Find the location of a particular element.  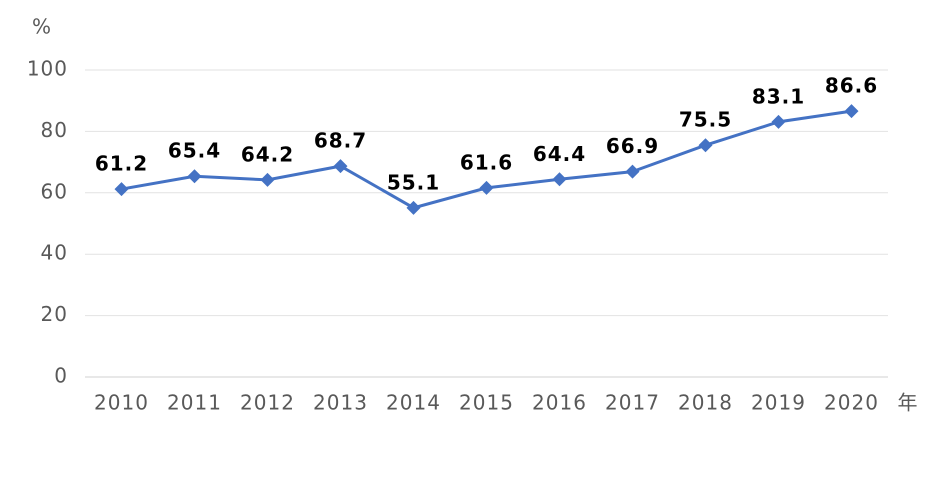

data-label: 65.4 is located at coordinates (194, 151).